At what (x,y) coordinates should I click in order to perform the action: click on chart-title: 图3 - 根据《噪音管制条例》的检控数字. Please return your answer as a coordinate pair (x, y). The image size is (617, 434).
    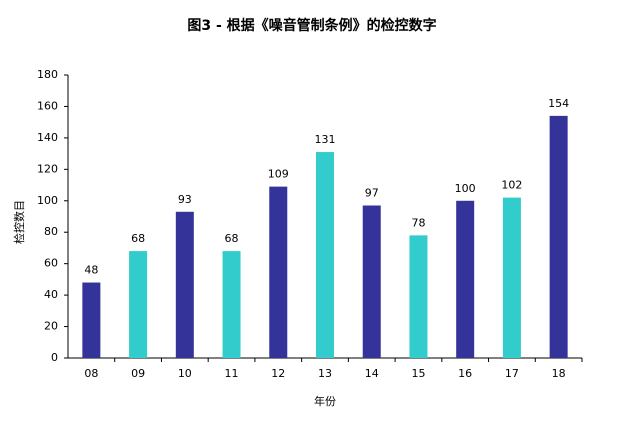
    Looking at the image, I should click on (311, 25).